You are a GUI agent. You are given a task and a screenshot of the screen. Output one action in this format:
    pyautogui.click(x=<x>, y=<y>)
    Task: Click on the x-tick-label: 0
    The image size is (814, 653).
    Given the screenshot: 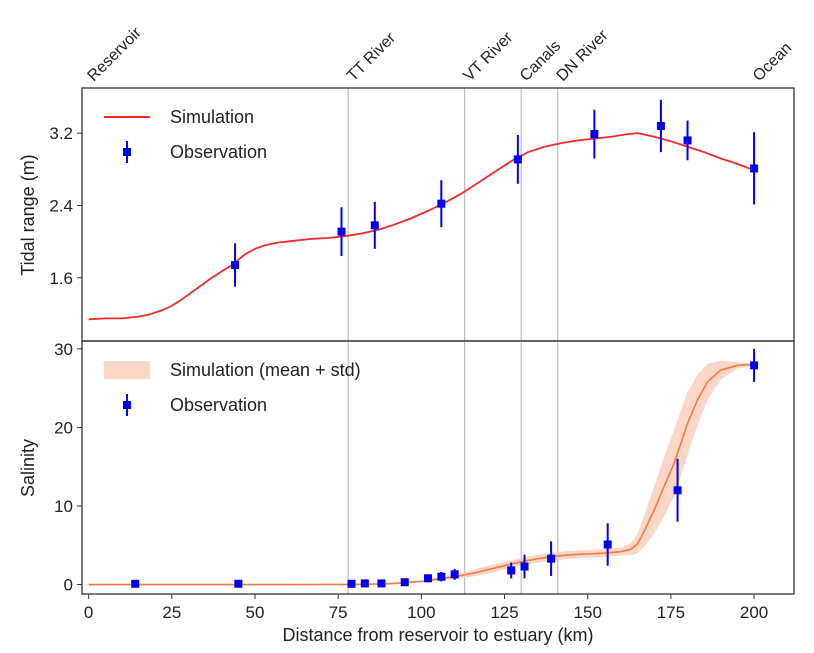 What is the action you would take?
    pyautogui.click(x=88, y=612)
    